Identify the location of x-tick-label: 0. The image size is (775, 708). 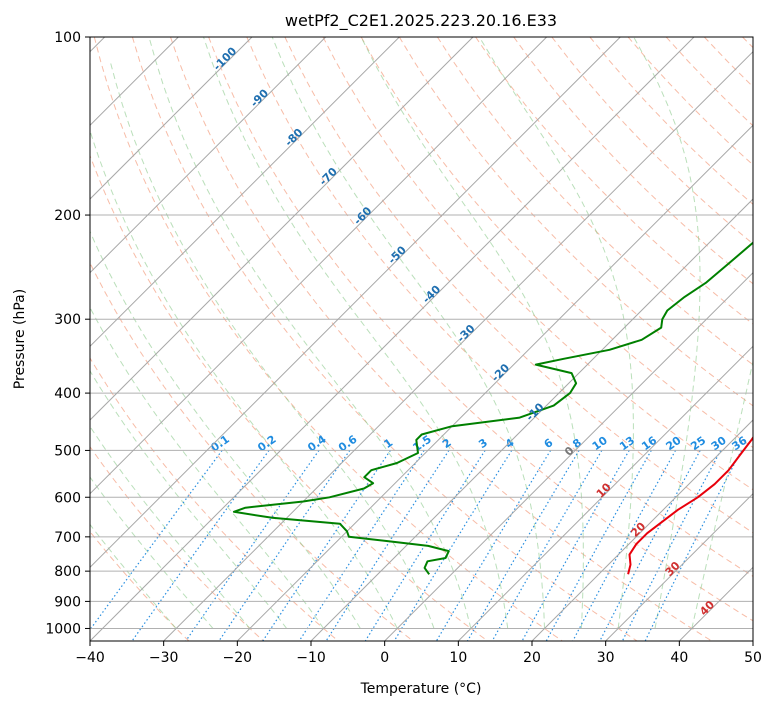
(384, 658).